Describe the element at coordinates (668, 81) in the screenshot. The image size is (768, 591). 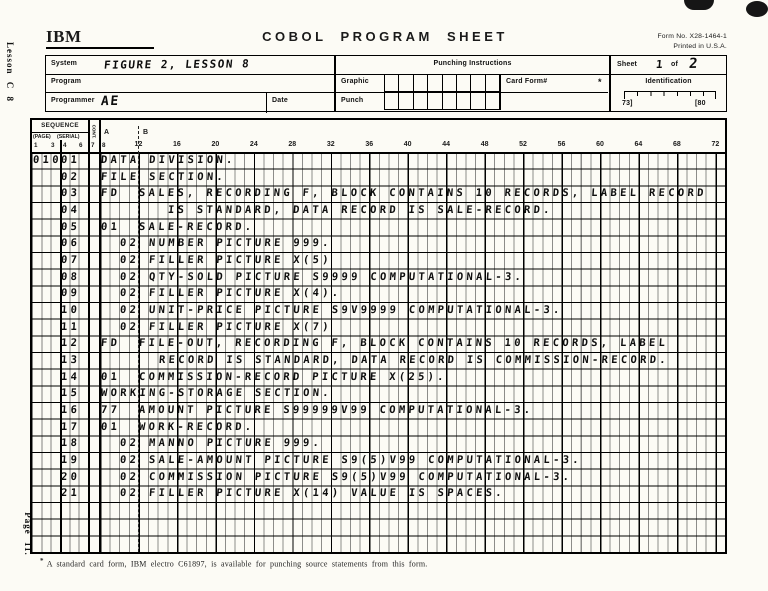
I see `identification-label: Identification` at that location.